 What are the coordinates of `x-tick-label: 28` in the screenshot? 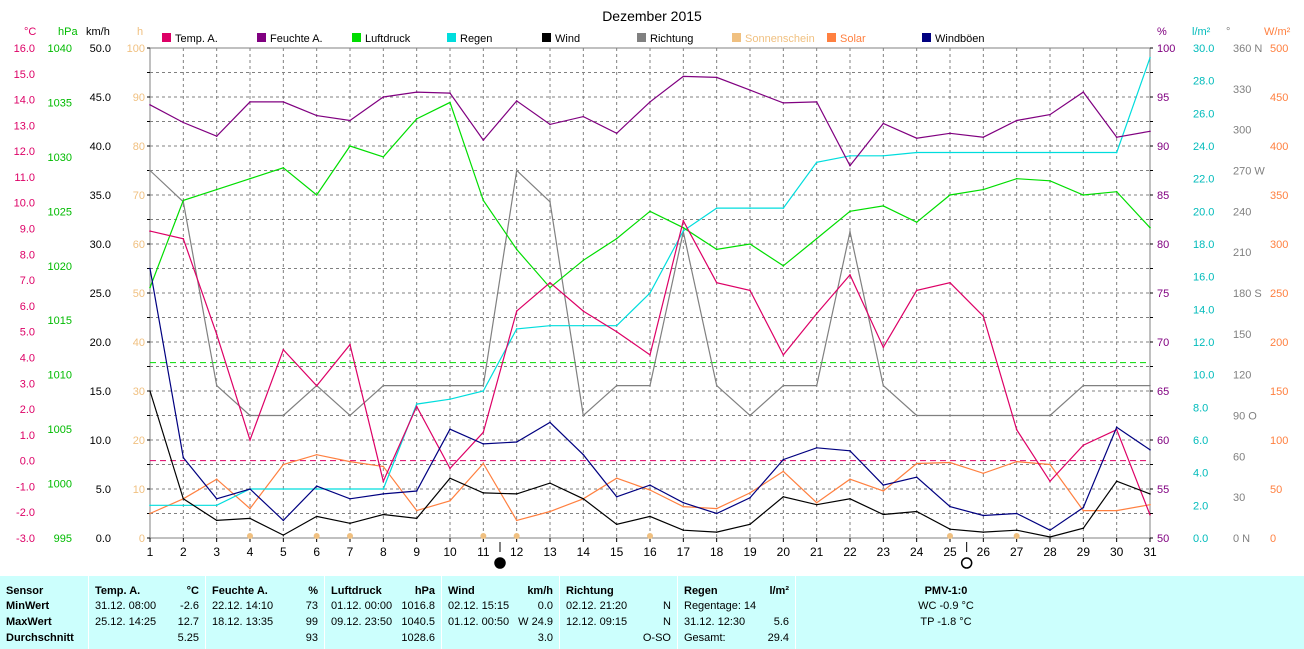 It's located at (1050, 552).